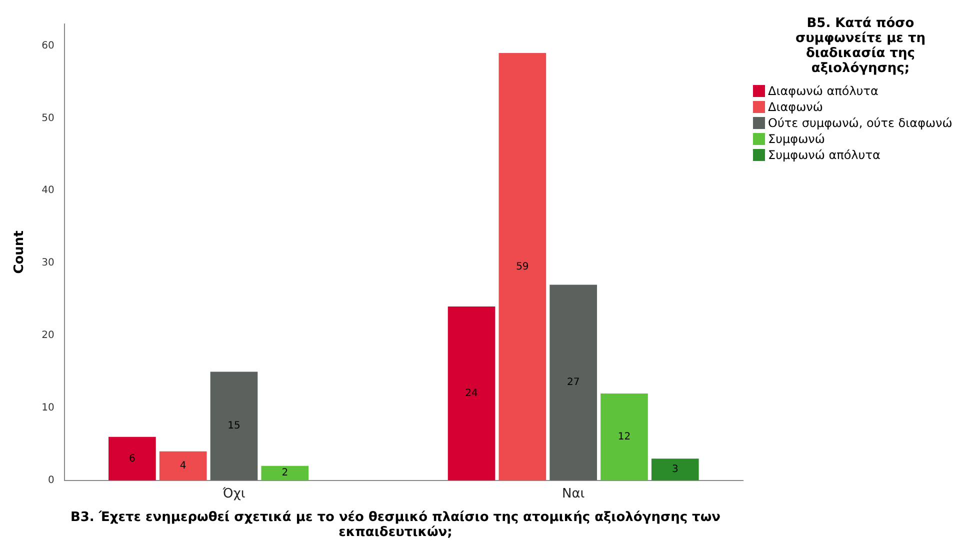 Image resolution: width=976 pixels, height=551 pixels. I want to click on legend-title: B5. Κατά πόσο συμφωνείτε με τη διαδικασία της αξιολόγησης;, so click(860, 47).